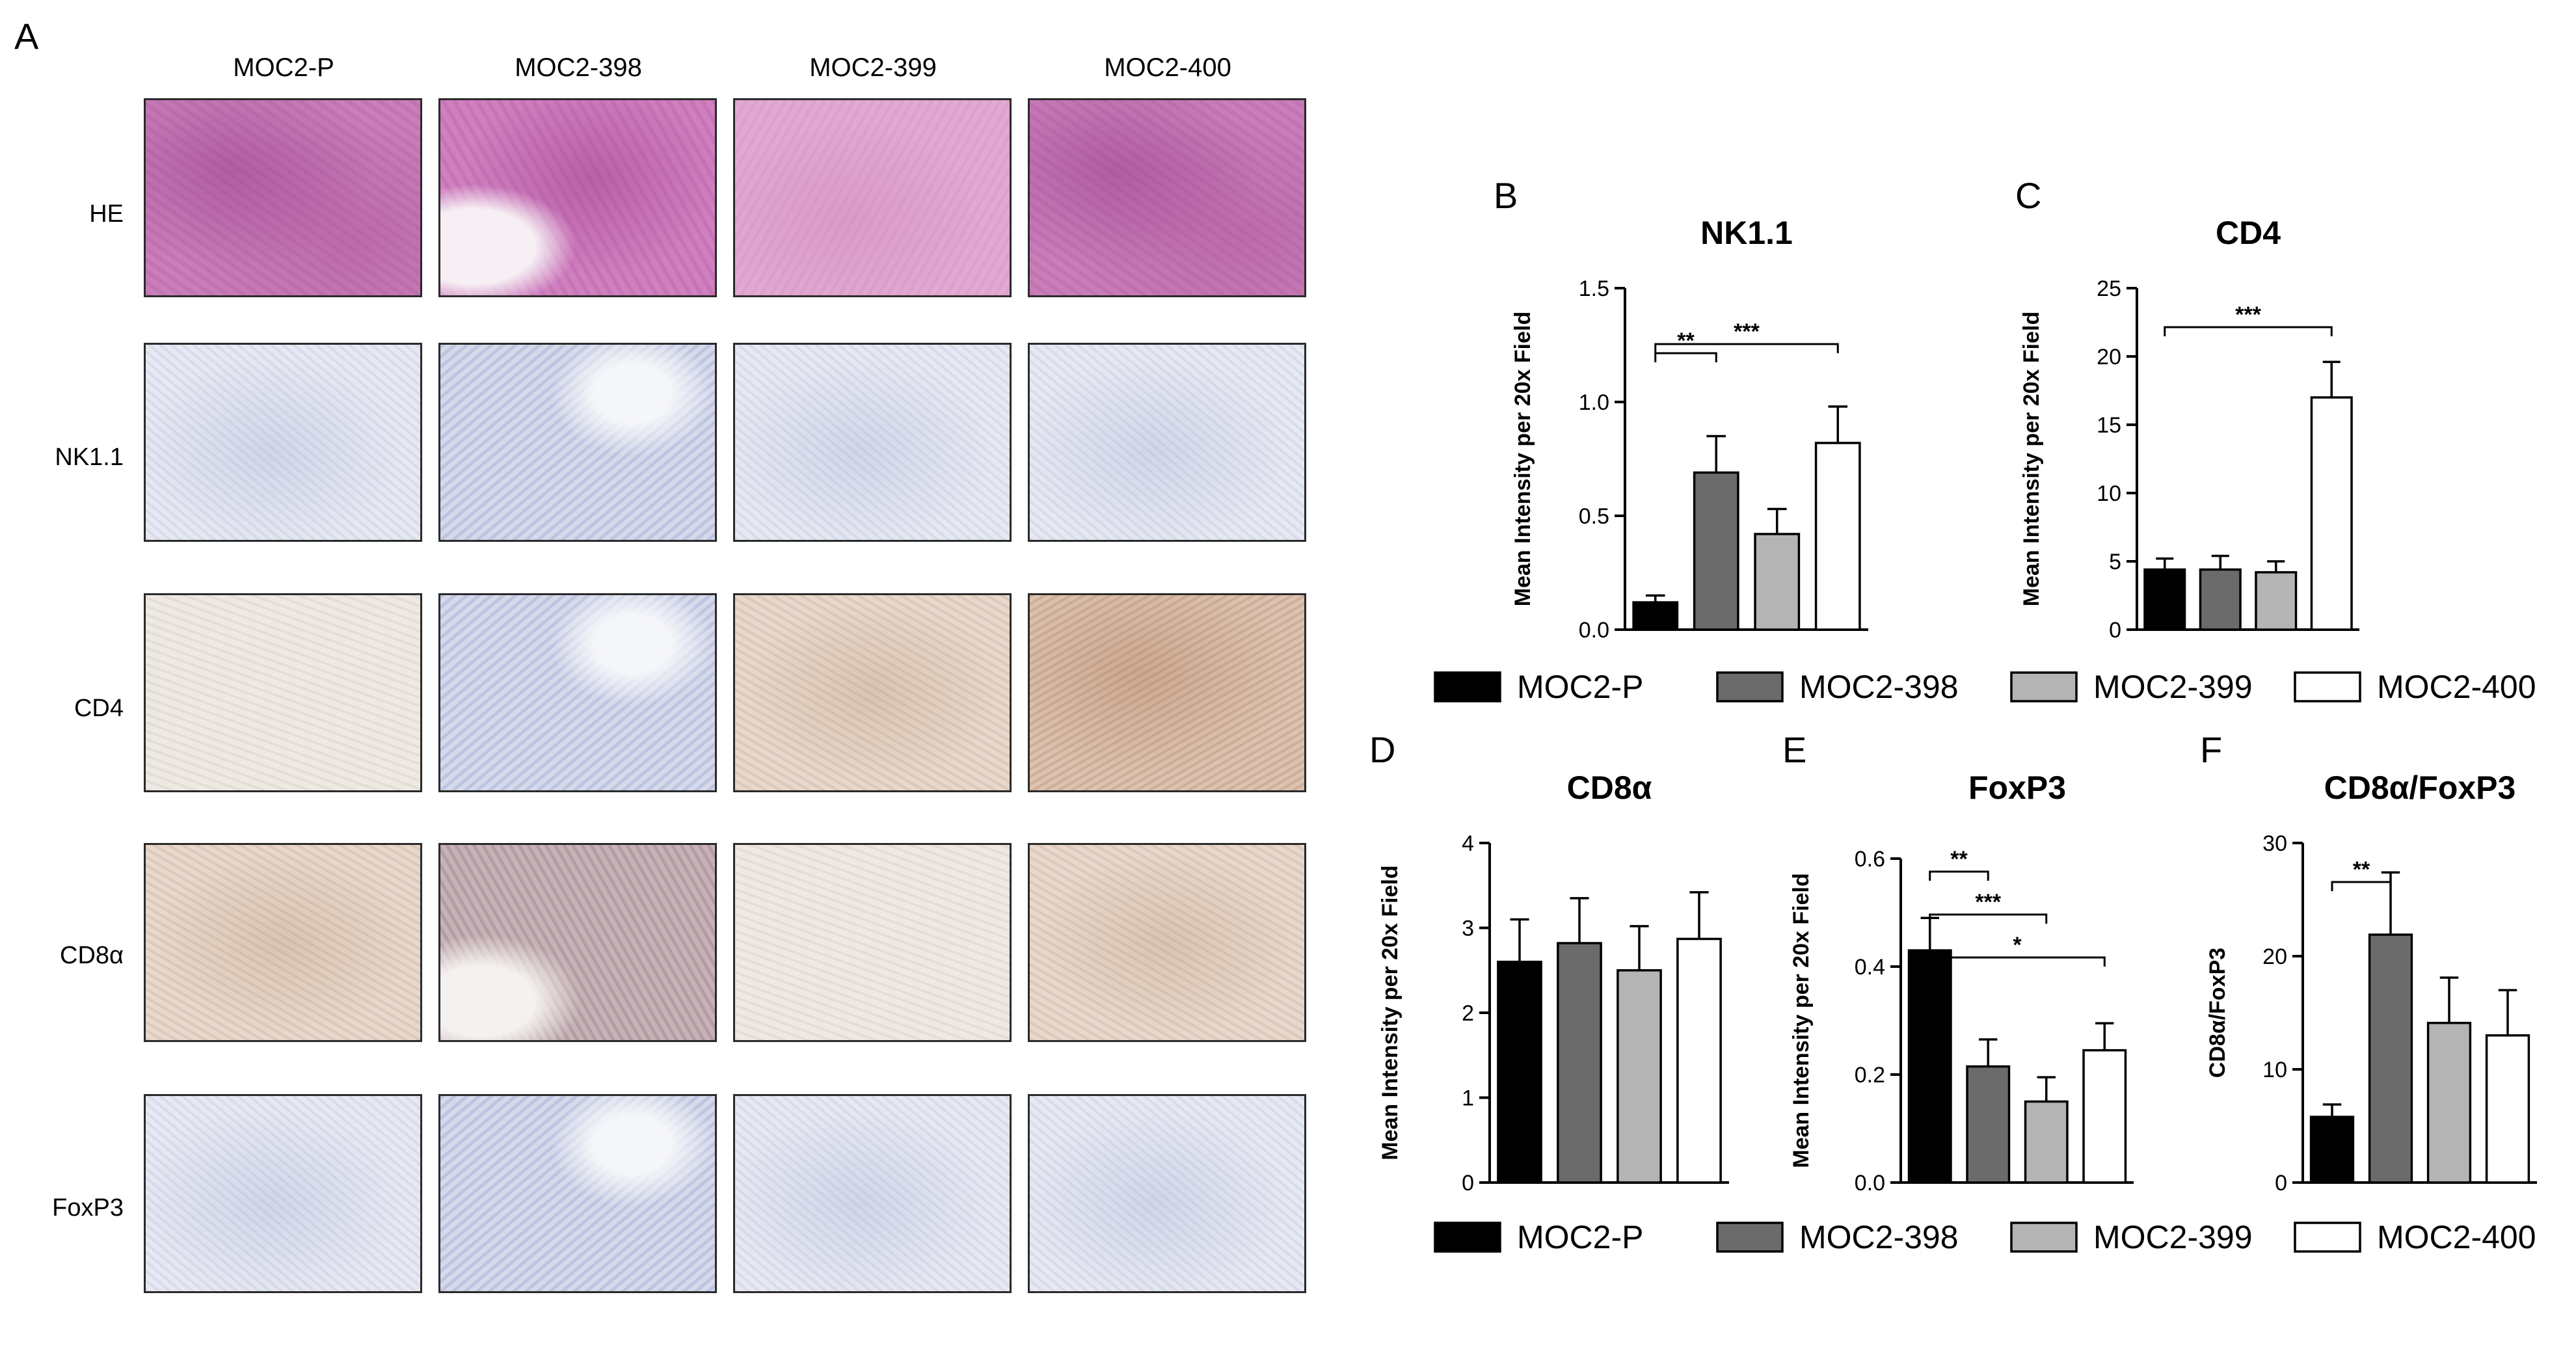 This screenshot has height=1351, width=2576. Describe the element at coordinates (2248, 233) in the screenshot. I see `chart-title: CD4` at that location.